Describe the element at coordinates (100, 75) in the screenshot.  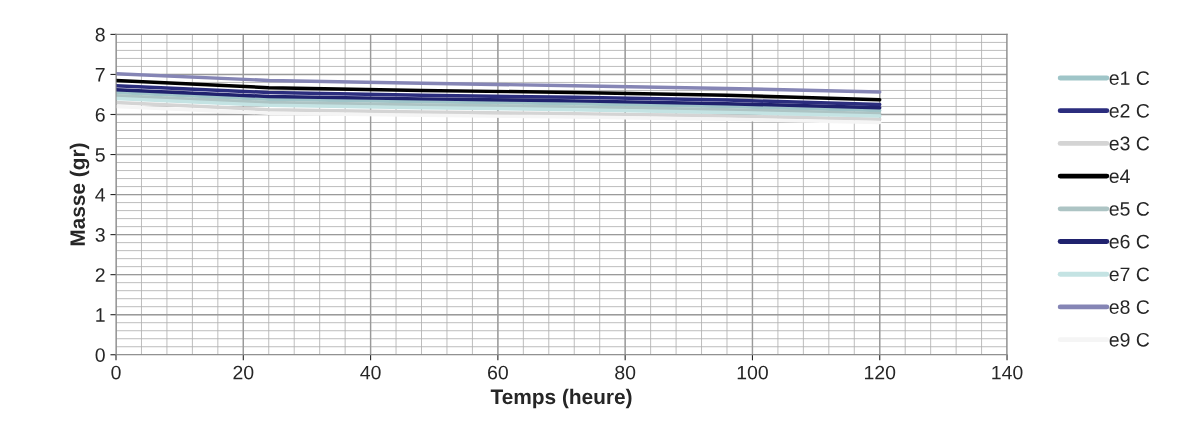
I see `y-tick-label: 7` at that location.